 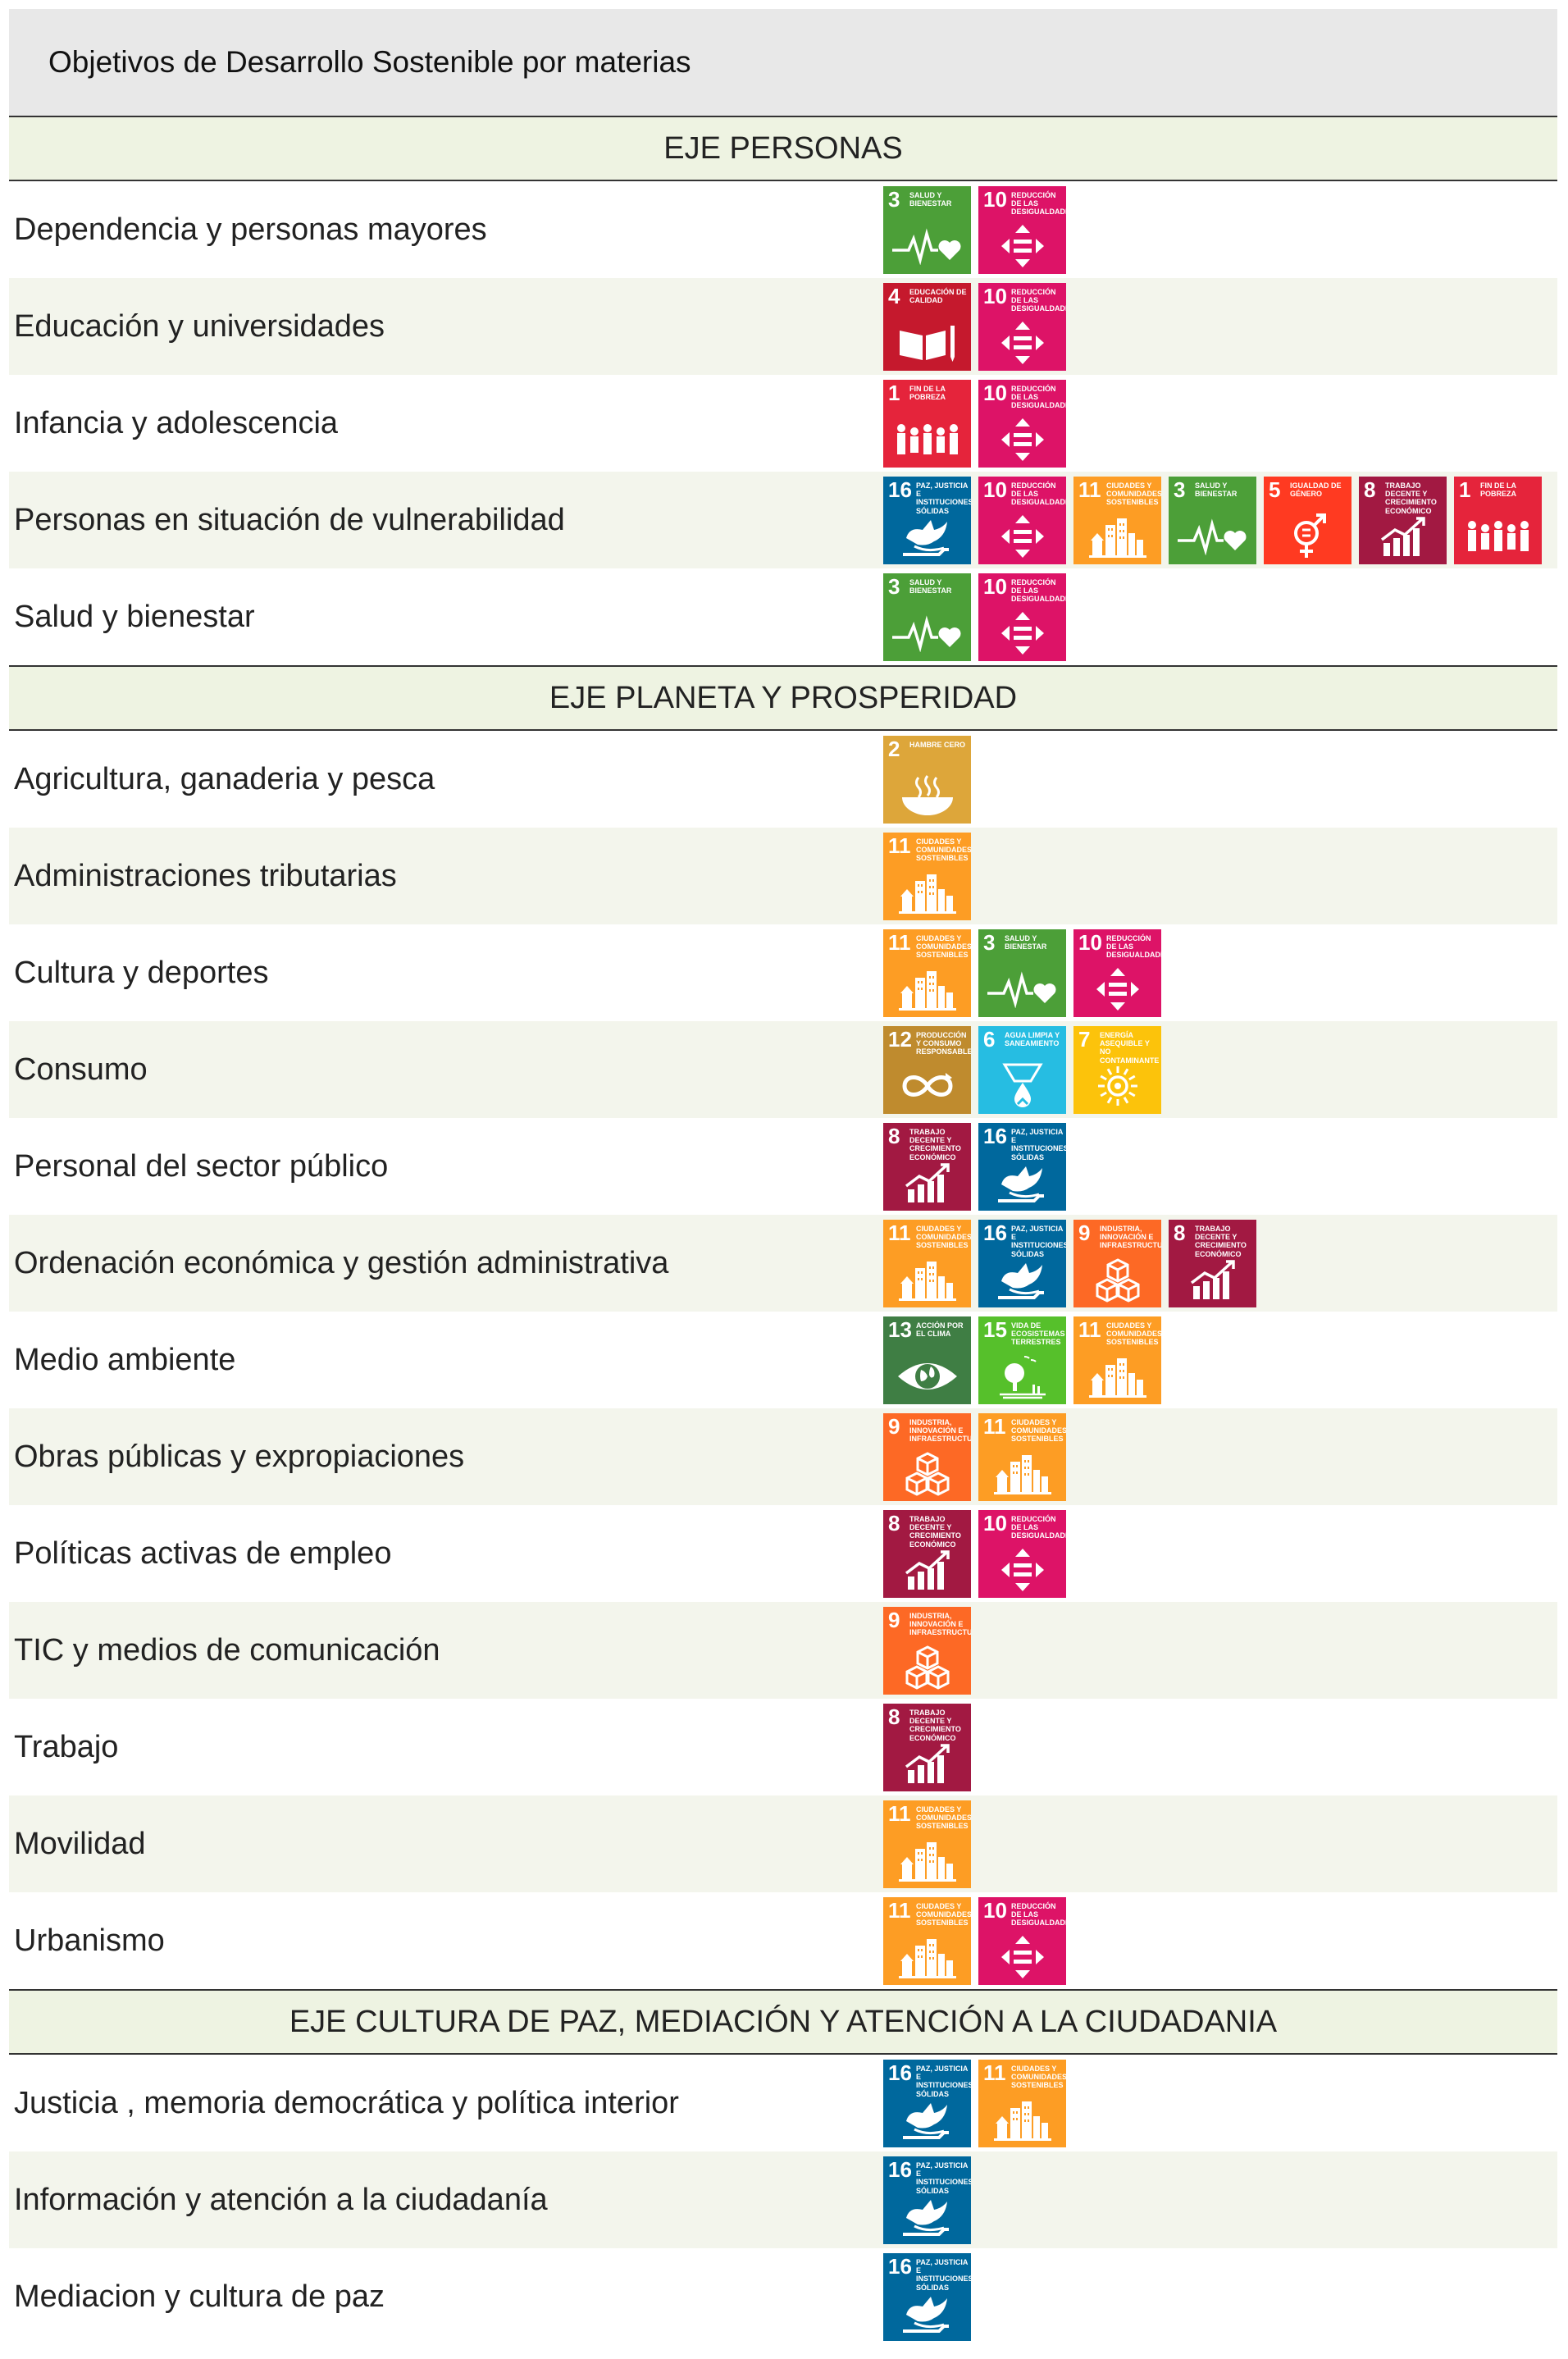 What do you see at coordinates (938, 295) in the screenshot?
I see `sdg-label: EDUCACIÓN DE CALIDAD` at bounding box center [938, 295].